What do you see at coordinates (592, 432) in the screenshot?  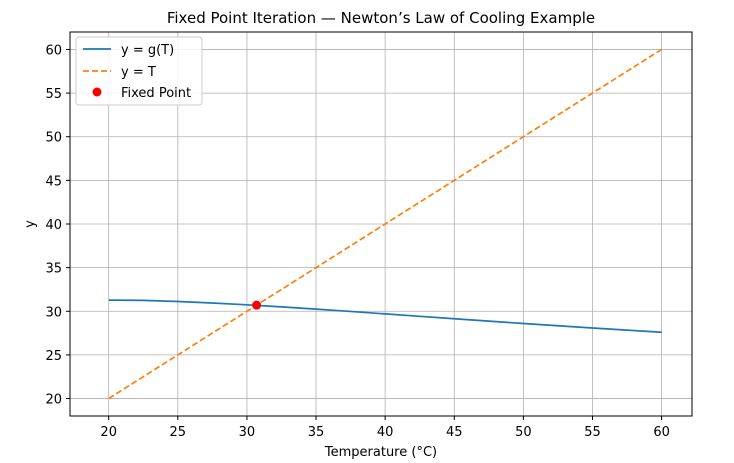 I see `x-tick-label: 55` at bounding box center [592, 432].